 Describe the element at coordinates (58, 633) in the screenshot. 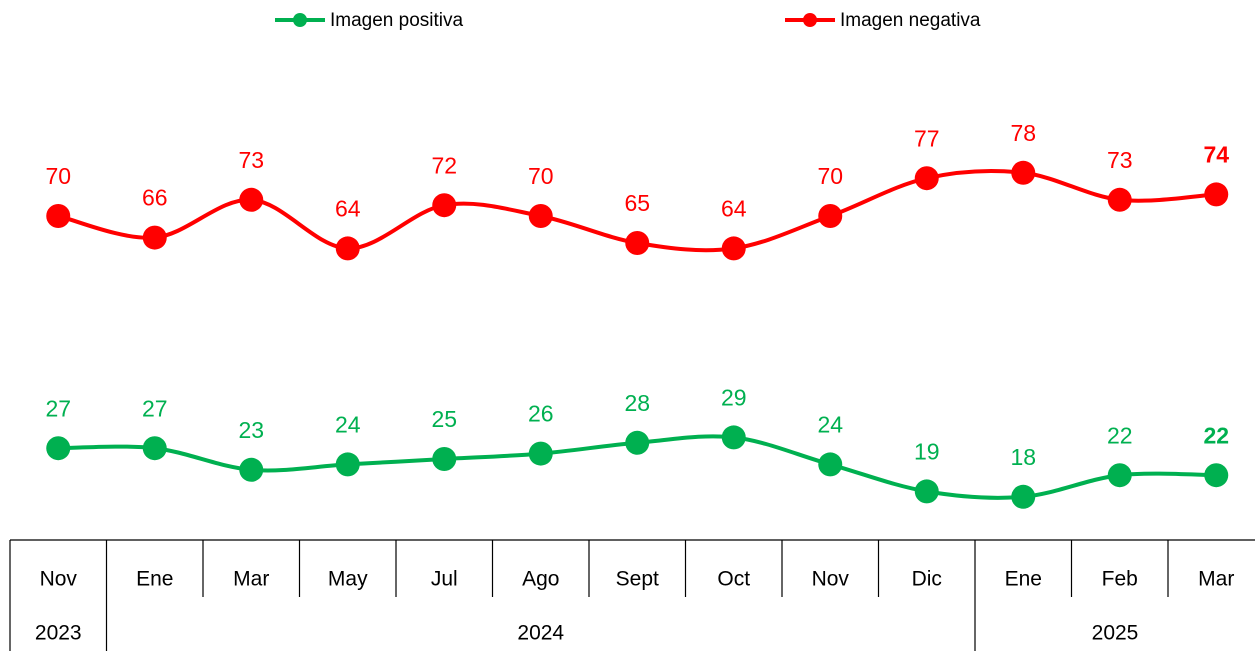

I see `year-label: 2023` at that location.